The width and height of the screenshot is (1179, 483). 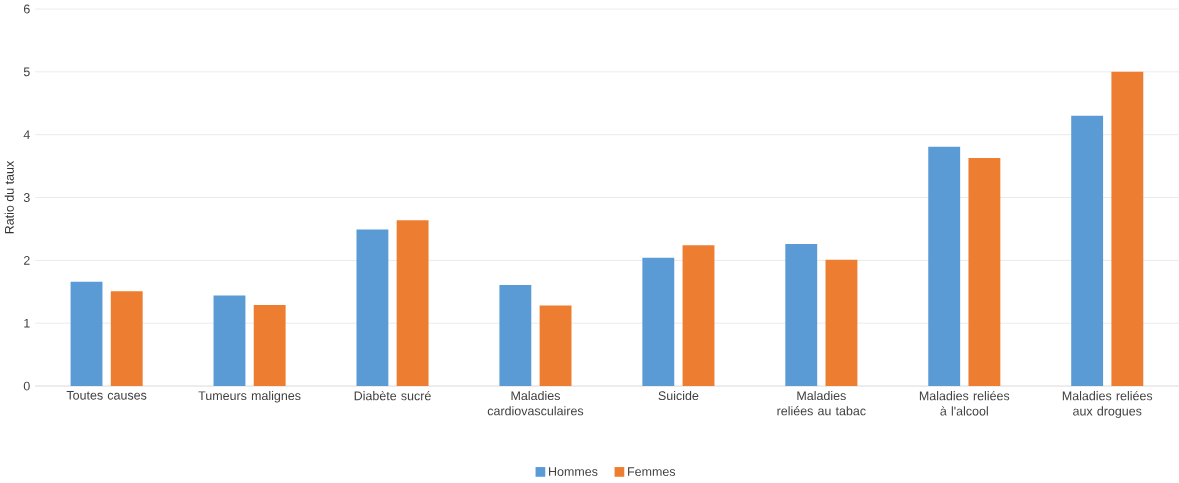 I want to click on y-tick-label: 4, so click(x=26, y=134).